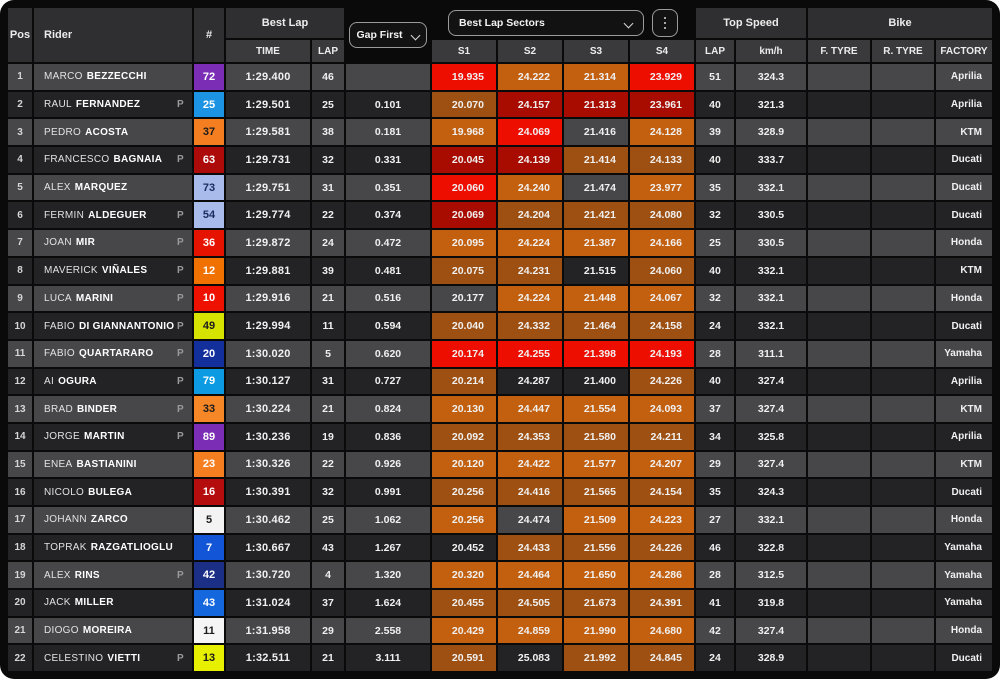 This screenshot has height=679, width=1000. What do you see at coordinates (138, 160) in the screenshot?
I see `rider-last-name: BAGNAIA` at bounding box center [138, 160].